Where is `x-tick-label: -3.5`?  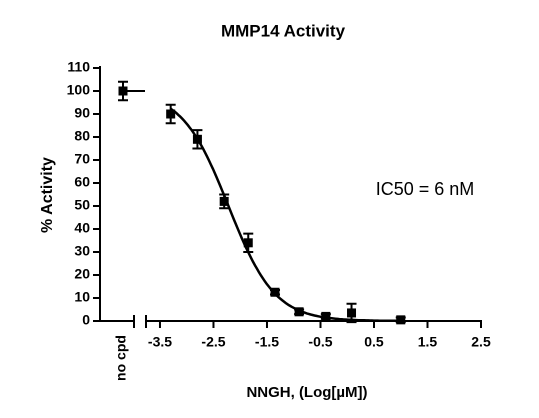 x-tick-label: -3.5 is located at coordinates (160, 342).